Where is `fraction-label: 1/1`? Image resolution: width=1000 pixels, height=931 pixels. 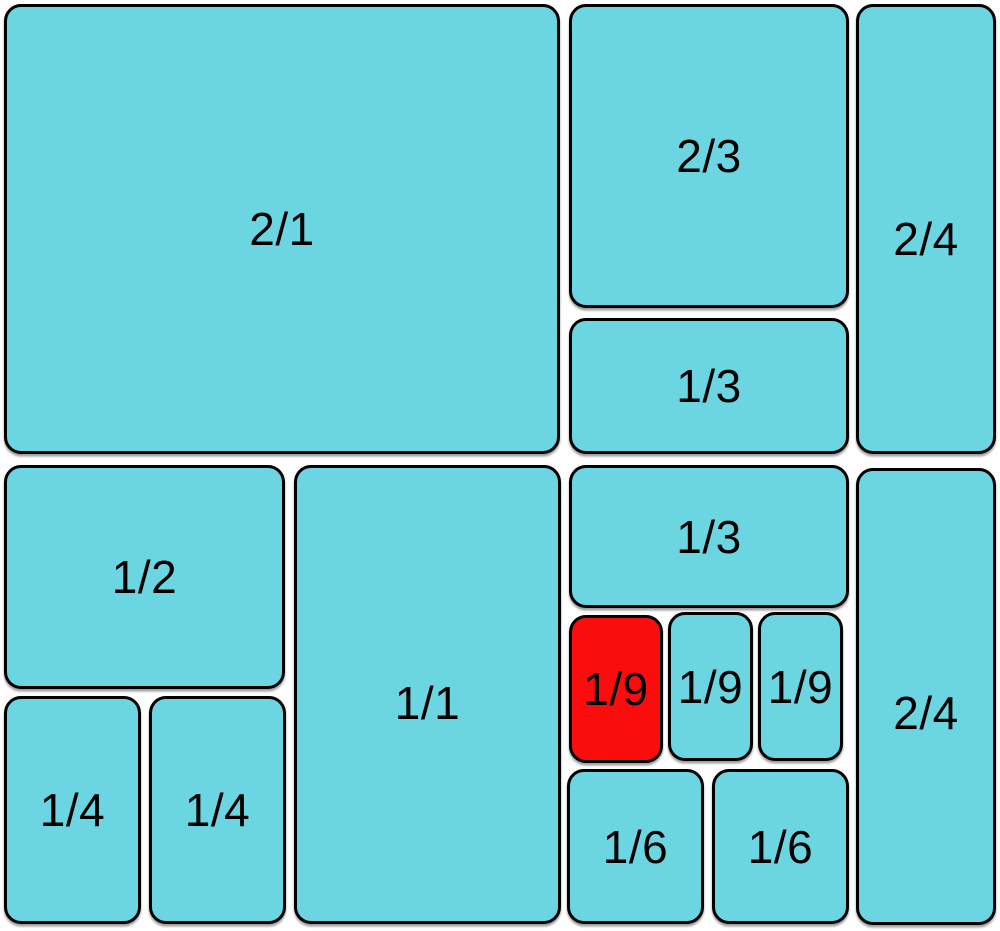
fraction-label: 1/1 is located at coordinates (427, 702).